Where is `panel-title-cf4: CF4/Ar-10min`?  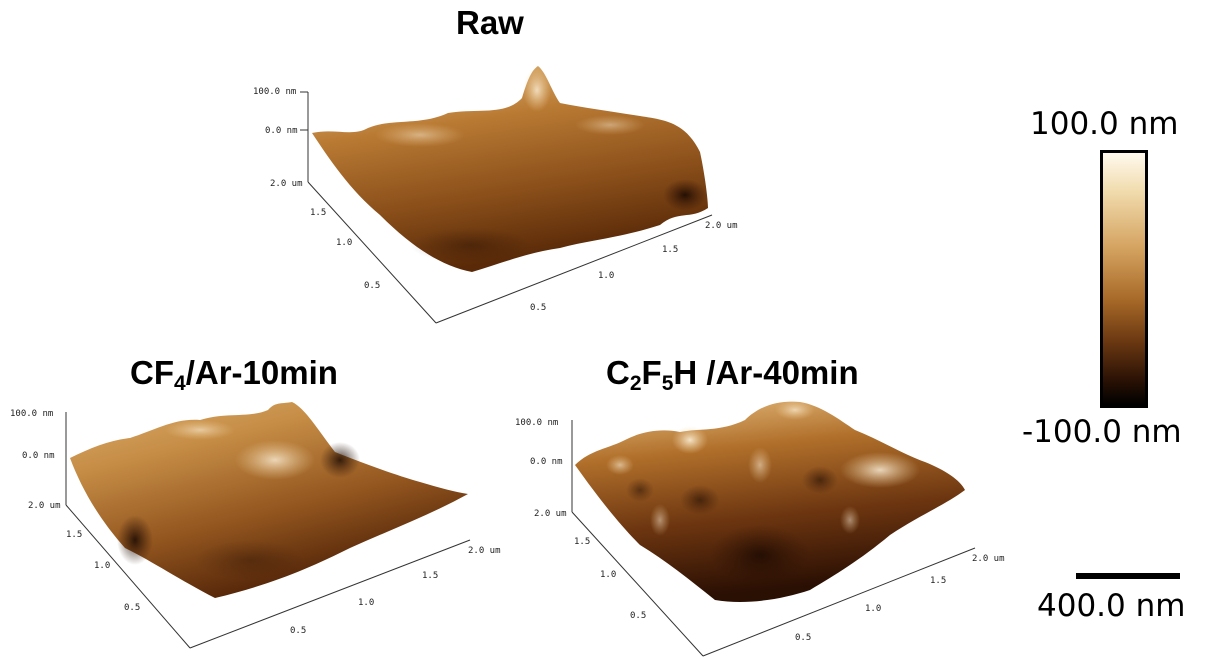 panel-title-cf4: CF4/Ar-10min is located at coordinates (234, 374).